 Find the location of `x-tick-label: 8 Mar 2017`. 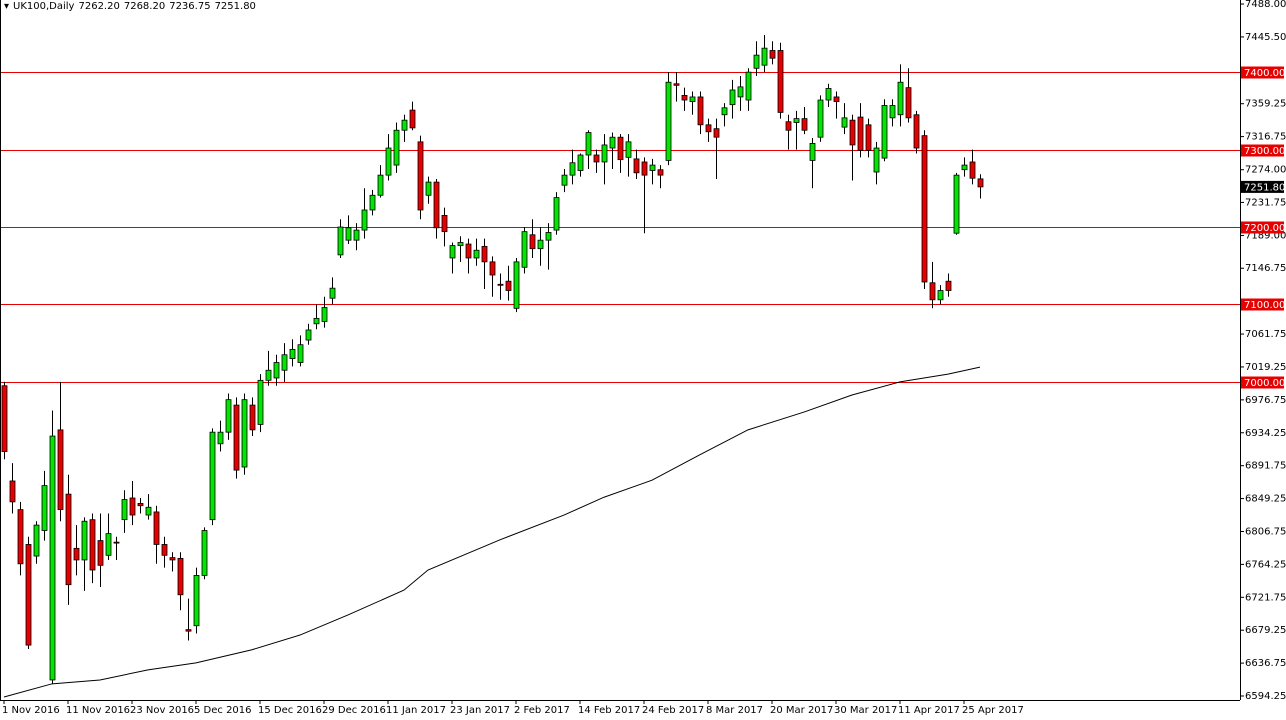

x-tick-label: 8 Mar 2017 is located at coordinates (734, 710).